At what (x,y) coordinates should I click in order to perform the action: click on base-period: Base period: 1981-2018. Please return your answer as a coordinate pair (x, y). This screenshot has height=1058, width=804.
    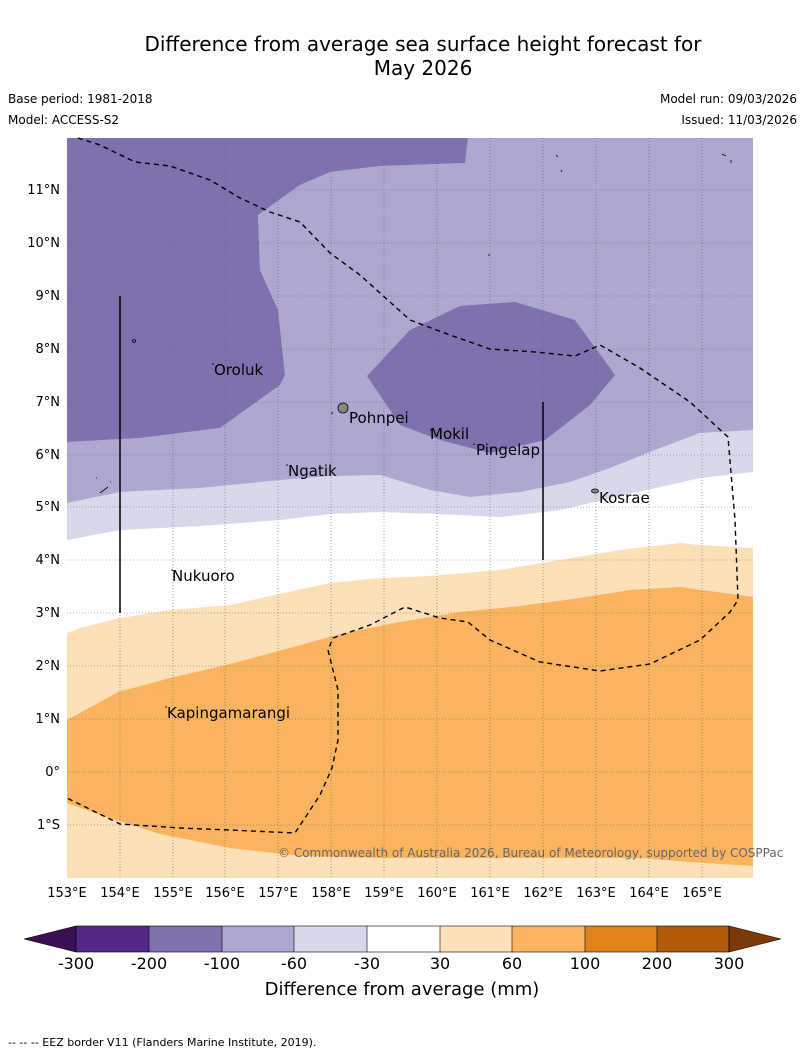
    Looking at the image, I should click on (80, 99).